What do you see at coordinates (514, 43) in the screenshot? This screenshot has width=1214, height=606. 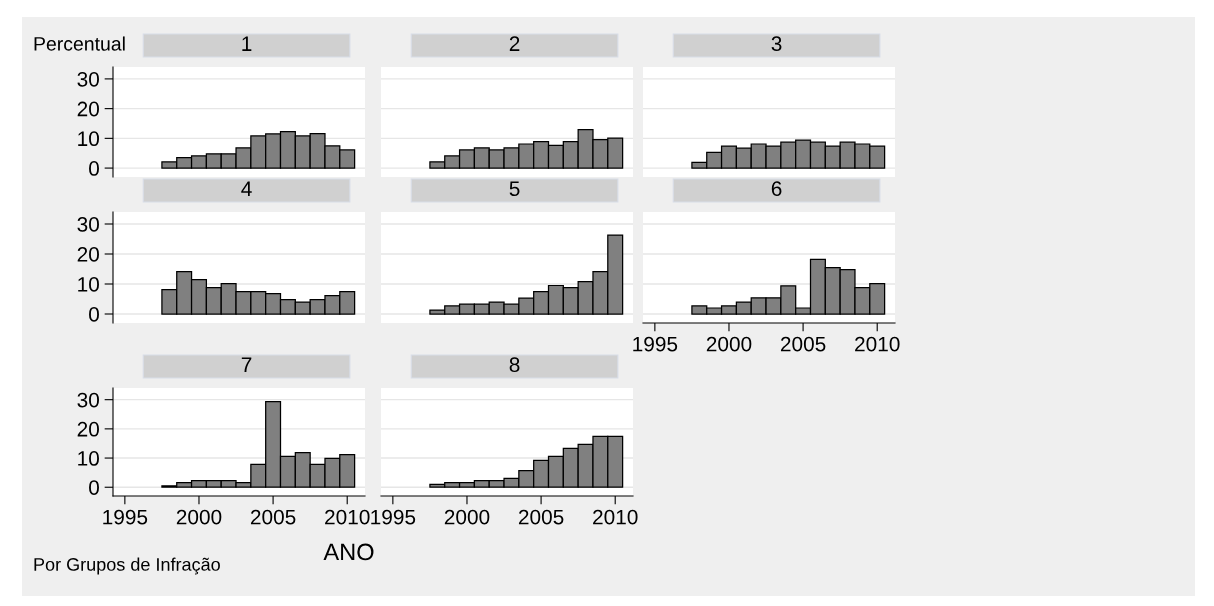 I see `chart-title: 2` at bounding box center [514, 43].